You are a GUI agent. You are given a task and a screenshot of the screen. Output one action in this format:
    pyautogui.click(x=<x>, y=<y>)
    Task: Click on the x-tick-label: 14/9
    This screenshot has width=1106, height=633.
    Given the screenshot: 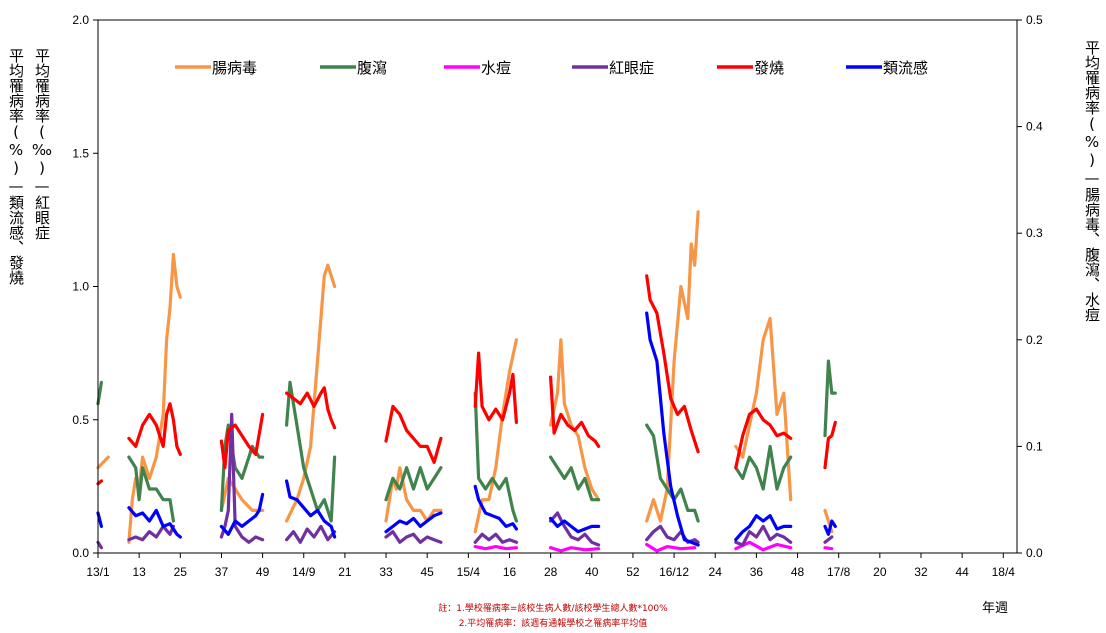 What is the action you would take?
    pyautogui.click(x=304, y=572)
    